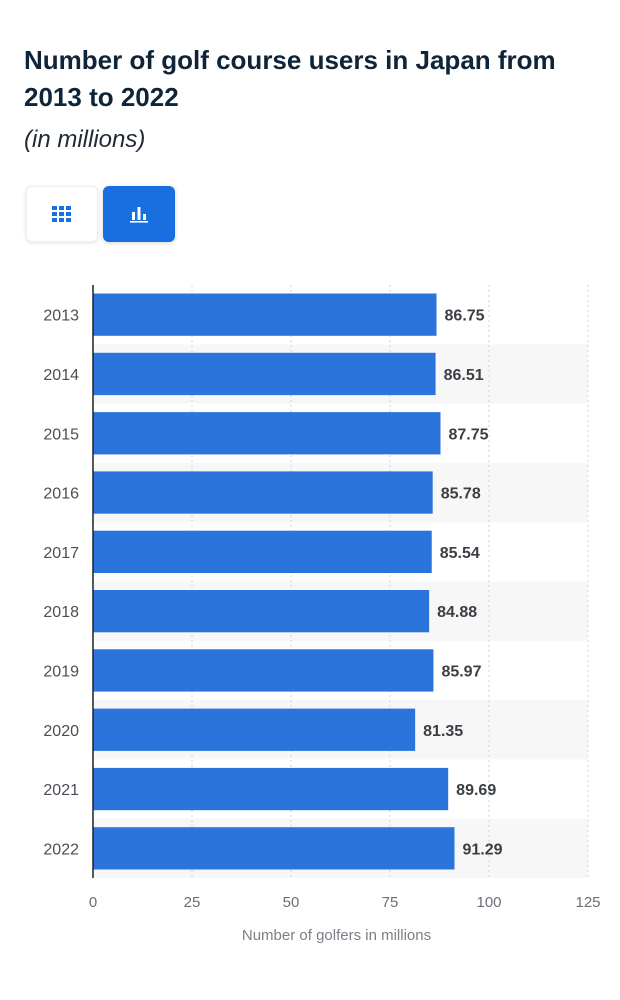 Image resolution: width=620 pixels, height=1000 pixels. Describe the element at coordinates (443, 731) in the screenshot. I see `data-label: 81.35` at that location.